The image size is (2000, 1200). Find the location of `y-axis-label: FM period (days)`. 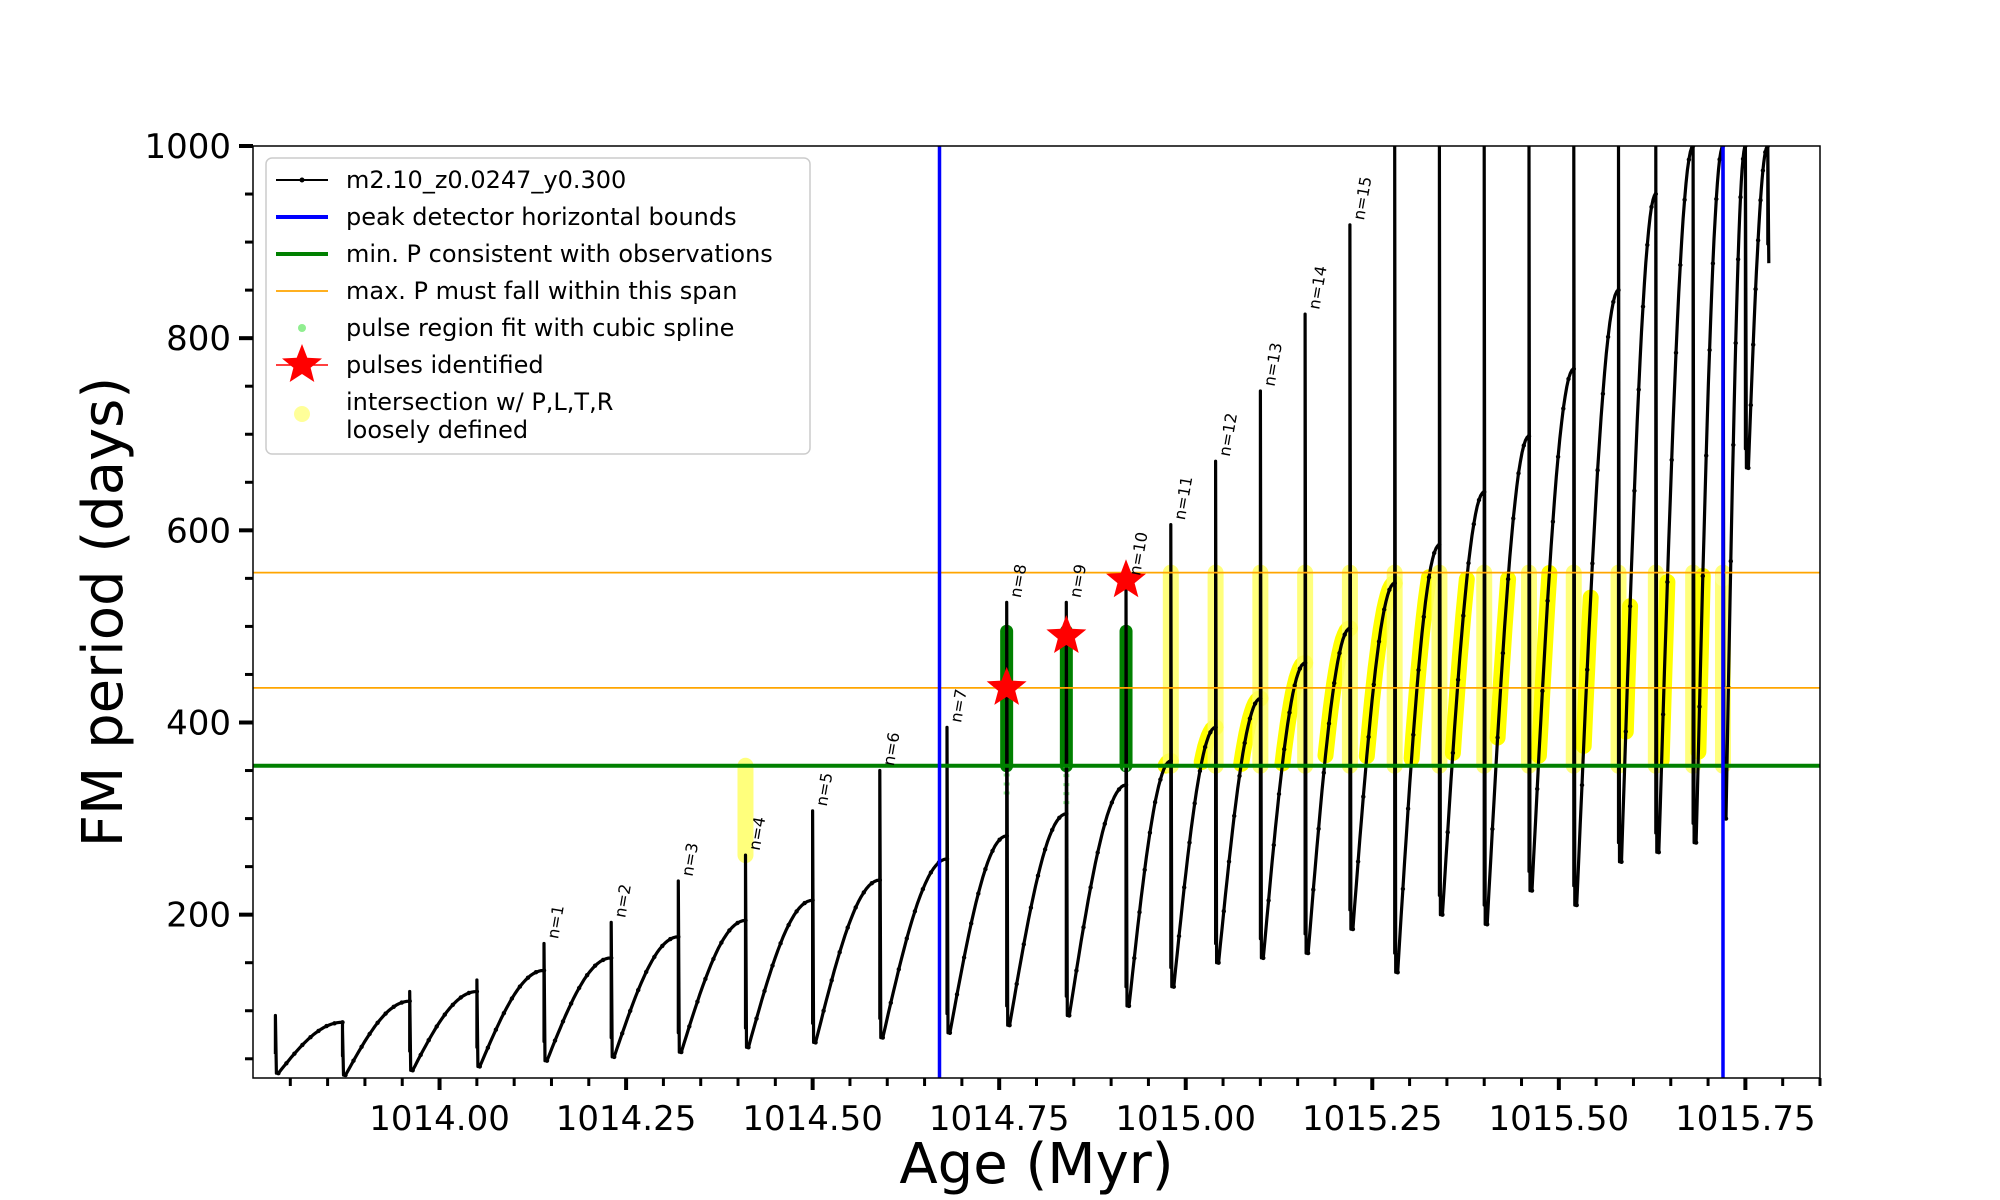

y-axis-label: FM period (days) is located at coordinates (103, 612).